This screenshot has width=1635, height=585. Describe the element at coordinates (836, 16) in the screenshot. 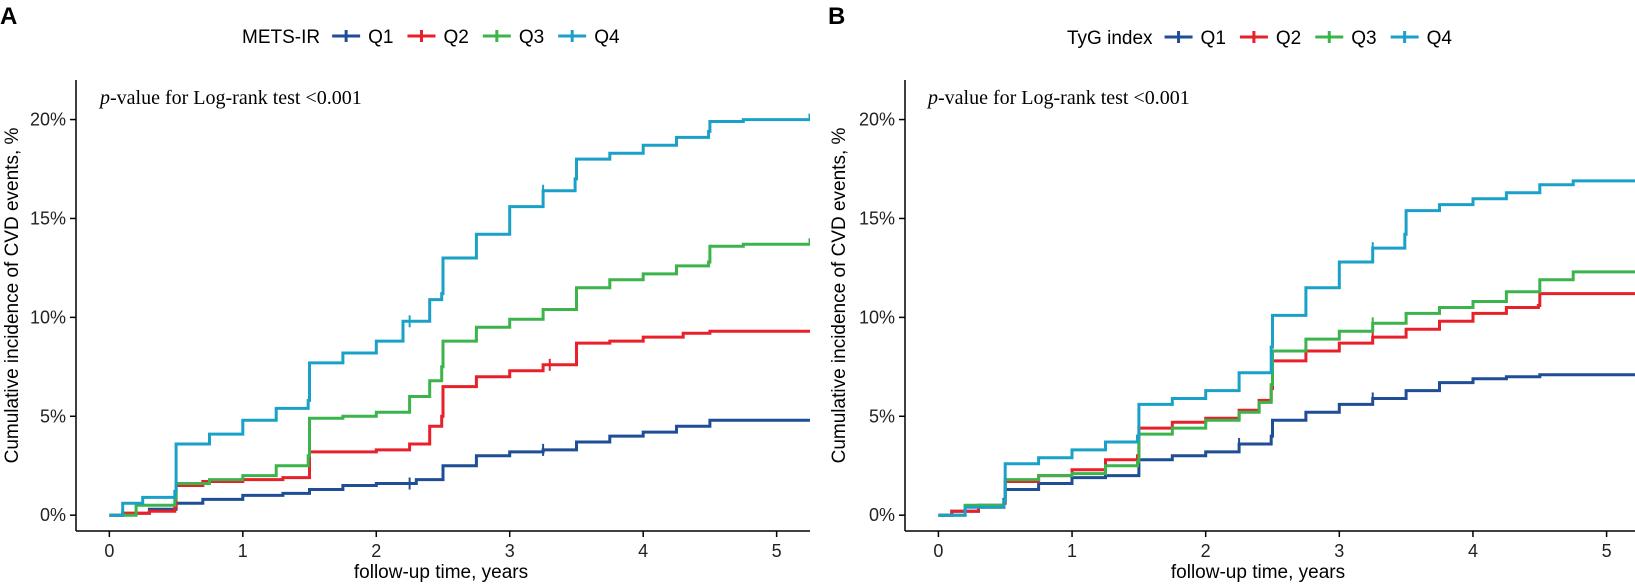

I see `panel-letter: B` at that location.